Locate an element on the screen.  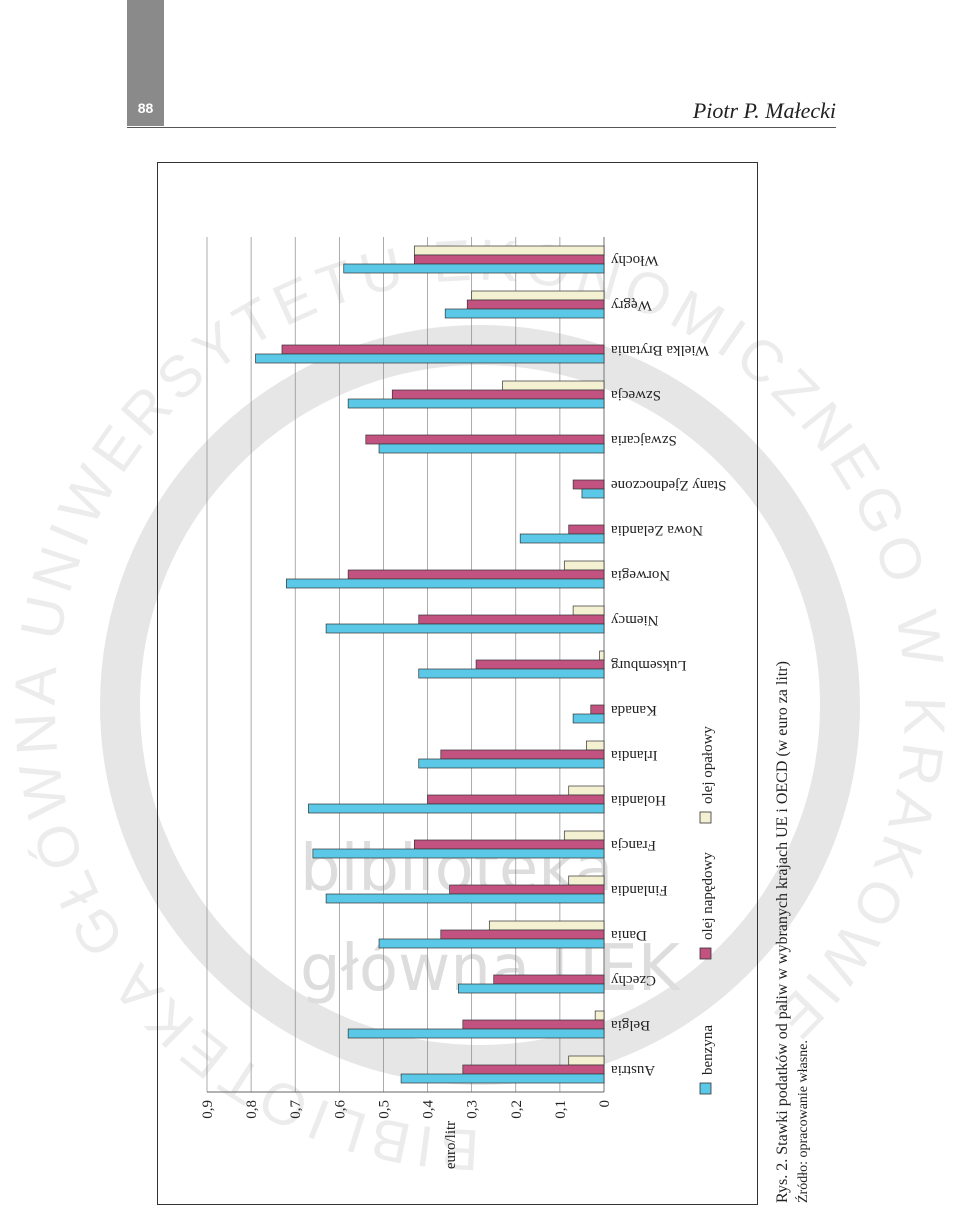
category-label: Austria is located at coordinates (633, 1070).